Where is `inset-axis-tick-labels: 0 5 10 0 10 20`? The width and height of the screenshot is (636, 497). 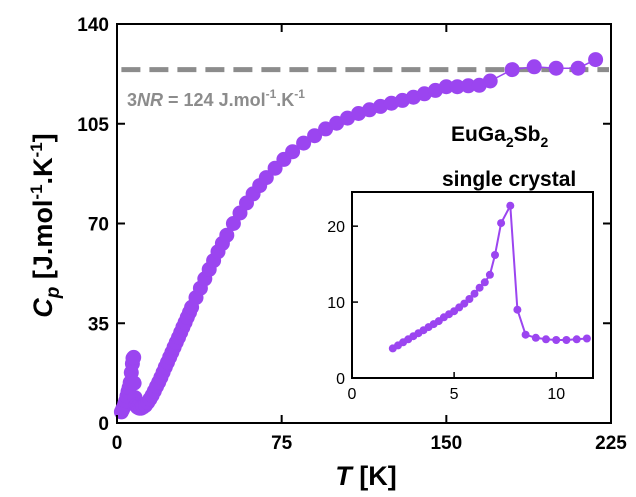 inset-axis-tick-labels: 0 5 10 0 10 20 is located at coordinates (446, 311).